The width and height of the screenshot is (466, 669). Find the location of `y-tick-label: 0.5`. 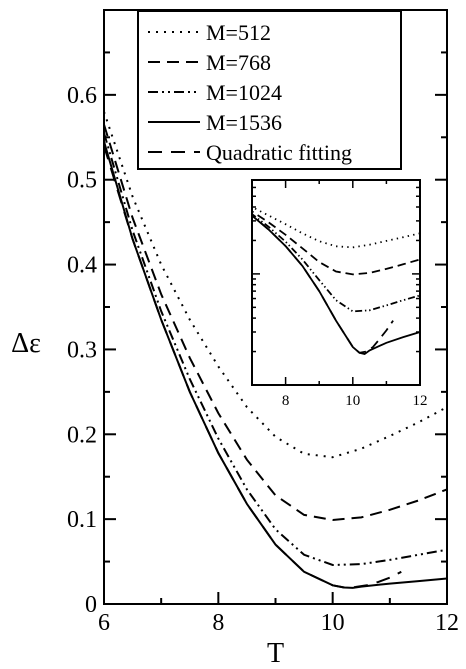

y-tick-label: 0.5 is located at coordinates (82, 181).